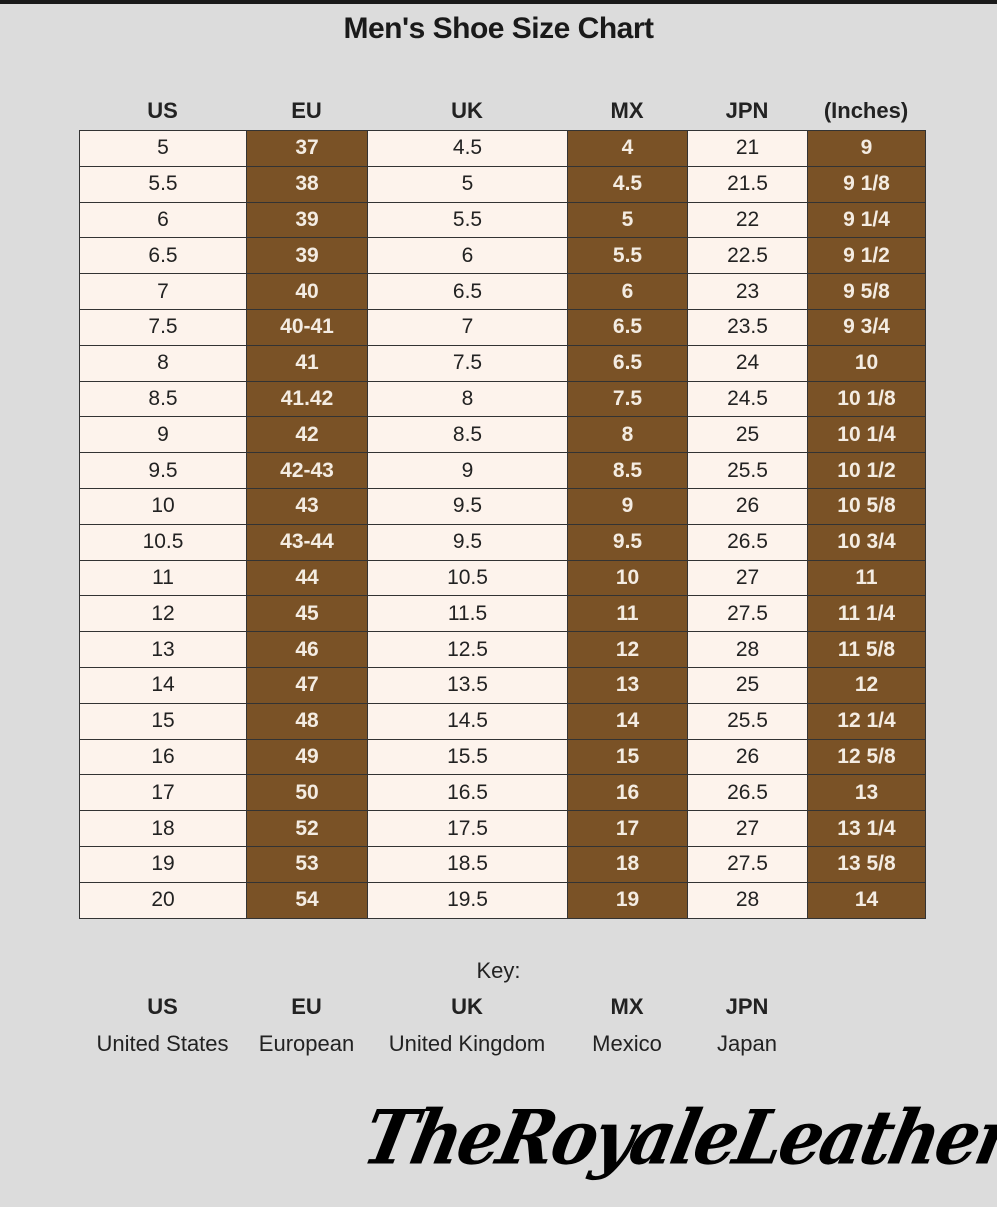 This screenshot has height=1207, width=997. What do you see at coordinates (467, 506) in the screenshot?
I see `cell-uk: 9.5` at bounding box center [467, 506].